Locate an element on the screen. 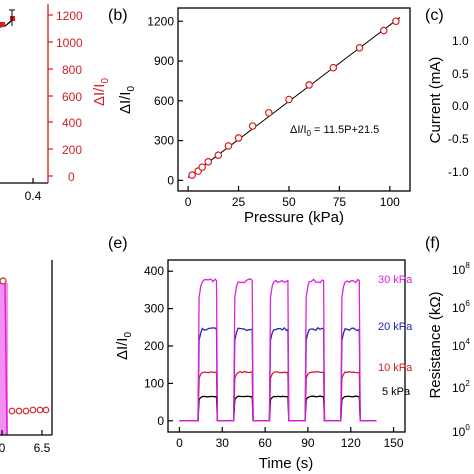  left-bottom-point is located at coordinates (3, 281).